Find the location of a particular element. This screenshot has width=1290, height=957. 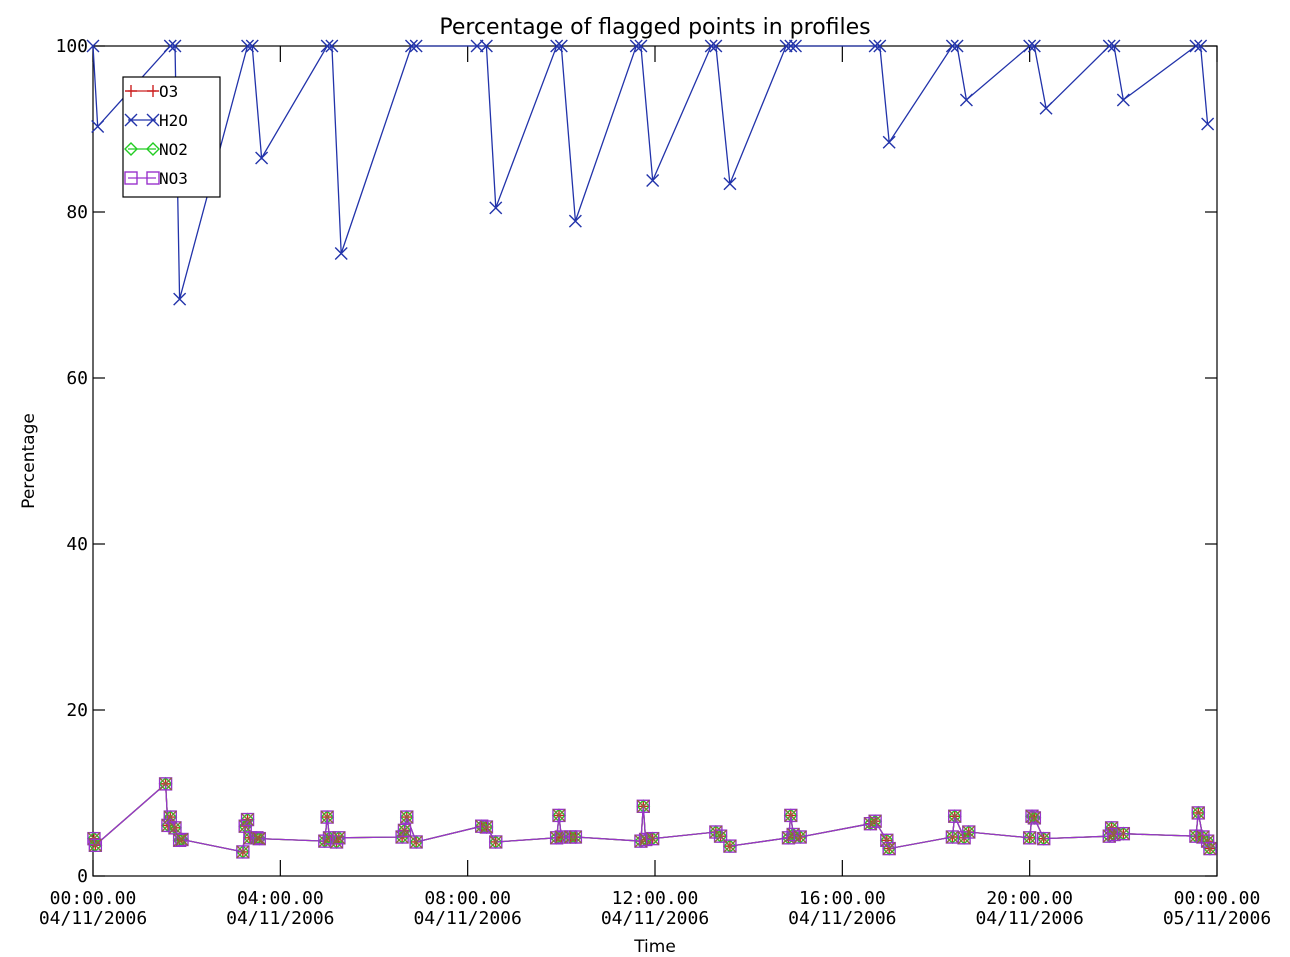

legend-label-o3: O3 is located at coordinates (168, 91).